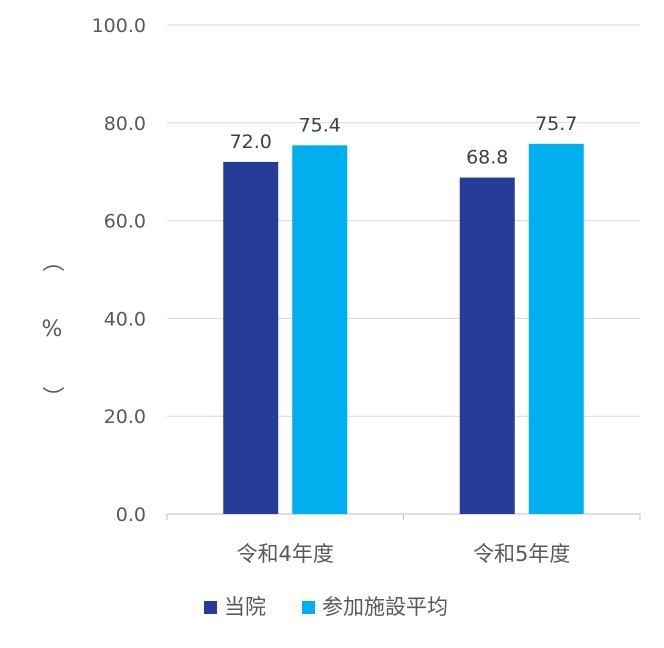  I want to click on category-label: 令和5年度, so click(521, 554).